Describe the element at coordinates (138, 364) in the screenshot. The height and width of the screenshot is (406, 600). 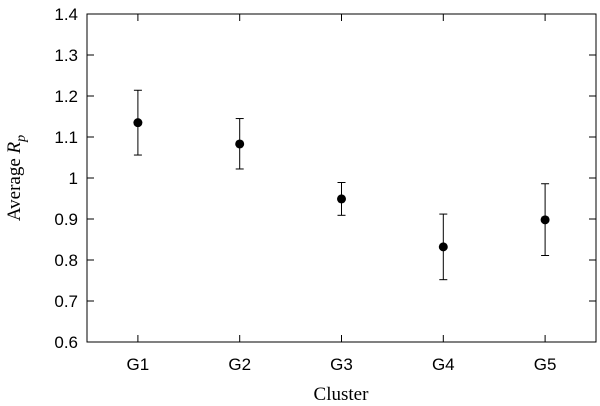
I see `x-tick-label: G1` at that location.